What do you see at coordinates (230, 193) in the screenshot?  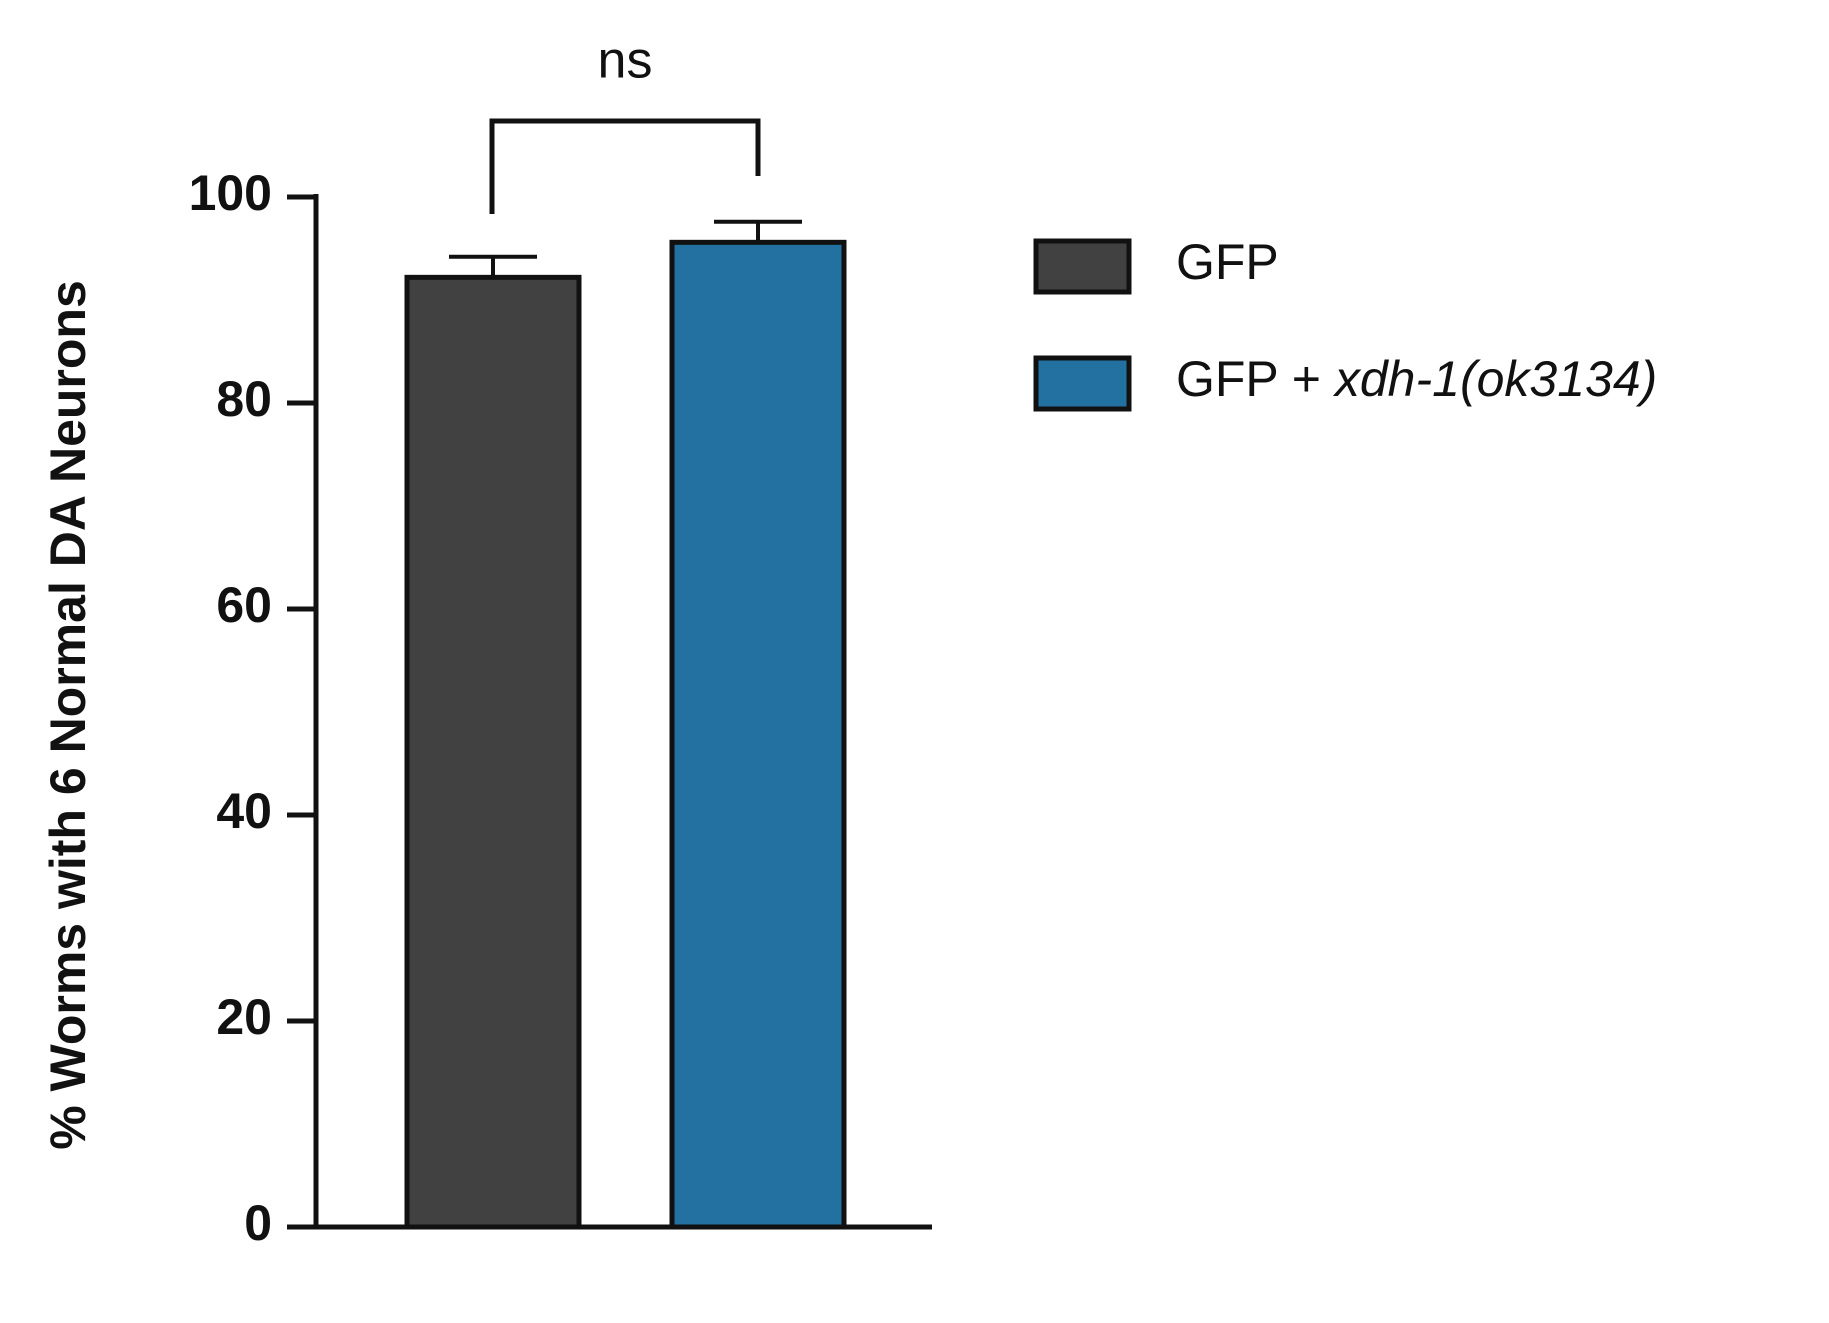 I see `y-tick-label: 100` at bounding box center [230, 193].